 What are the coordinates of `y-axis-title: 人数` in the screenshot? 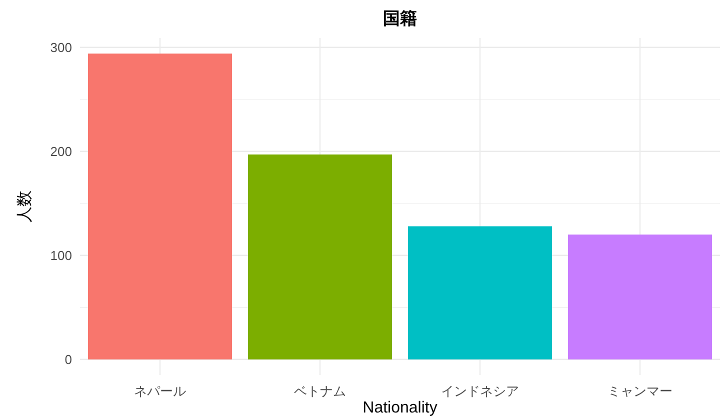 It's located at (25, 206).